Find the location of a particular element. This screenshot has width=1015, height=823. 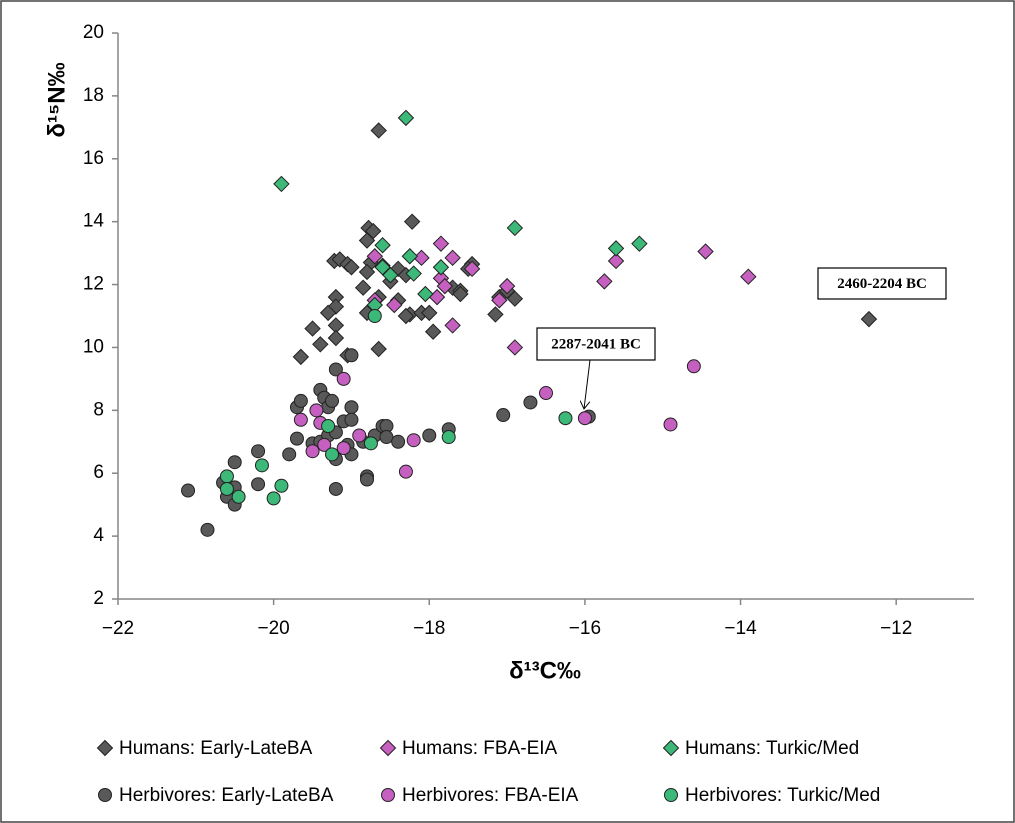

legend-item: Humans: Turkic/Med is located at coordinates (760, 748).